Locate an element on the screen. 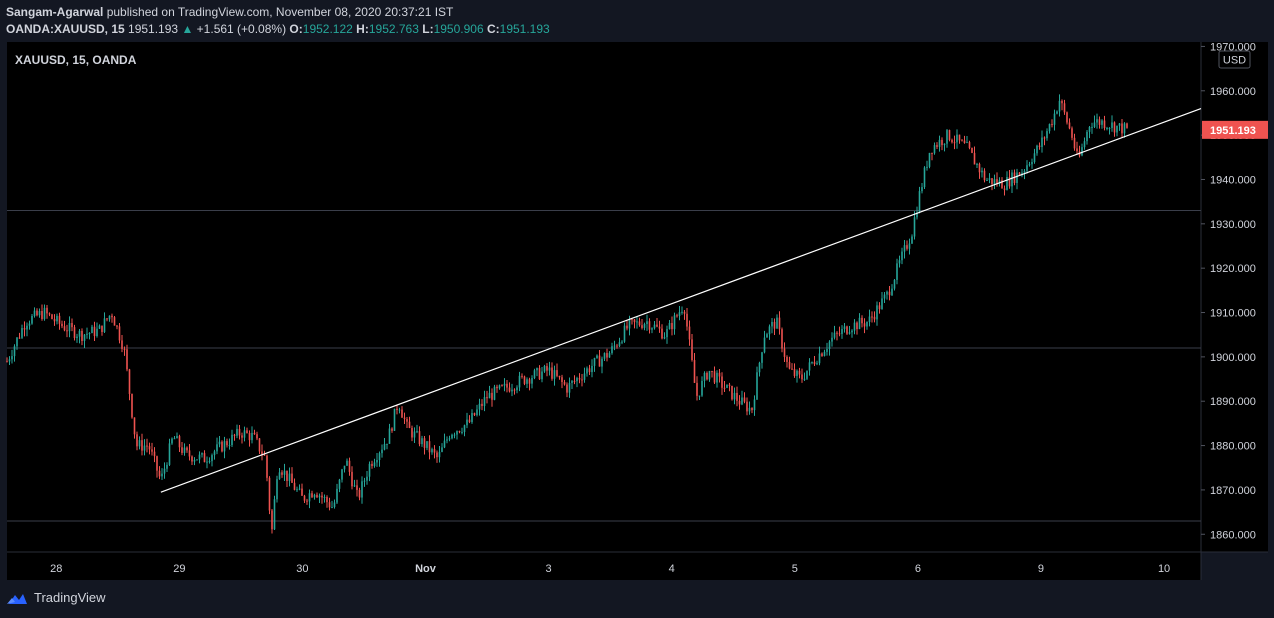 This screenshot has height=618, width=1274. y-tick-label: 1940.000 is located at coordinates (1233, 180).